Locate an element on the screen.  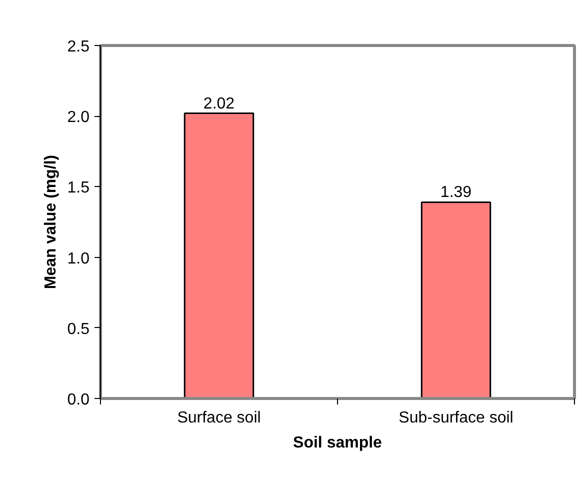
y-tick-label: 1.0 is located at coordinates (78, 259).